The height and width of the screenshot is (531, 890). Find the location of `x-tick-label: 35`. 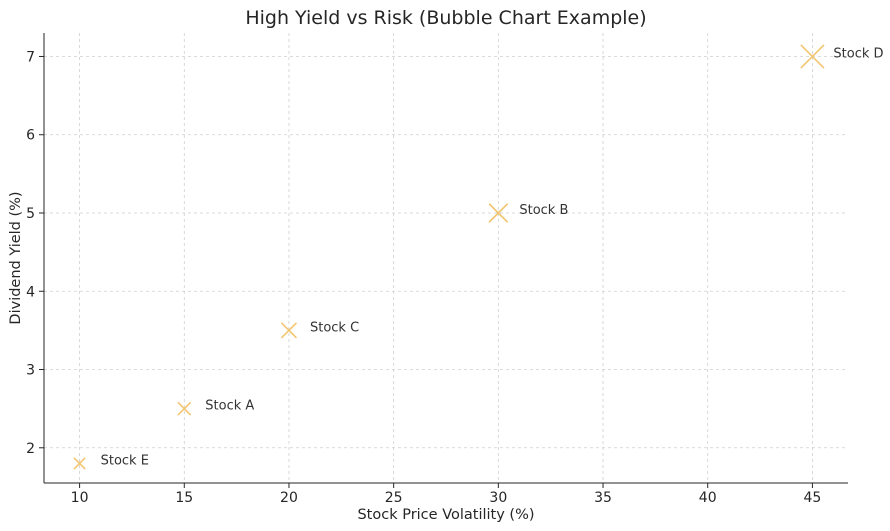

x-tick-label: 35 is located at coordinates (603, 498).